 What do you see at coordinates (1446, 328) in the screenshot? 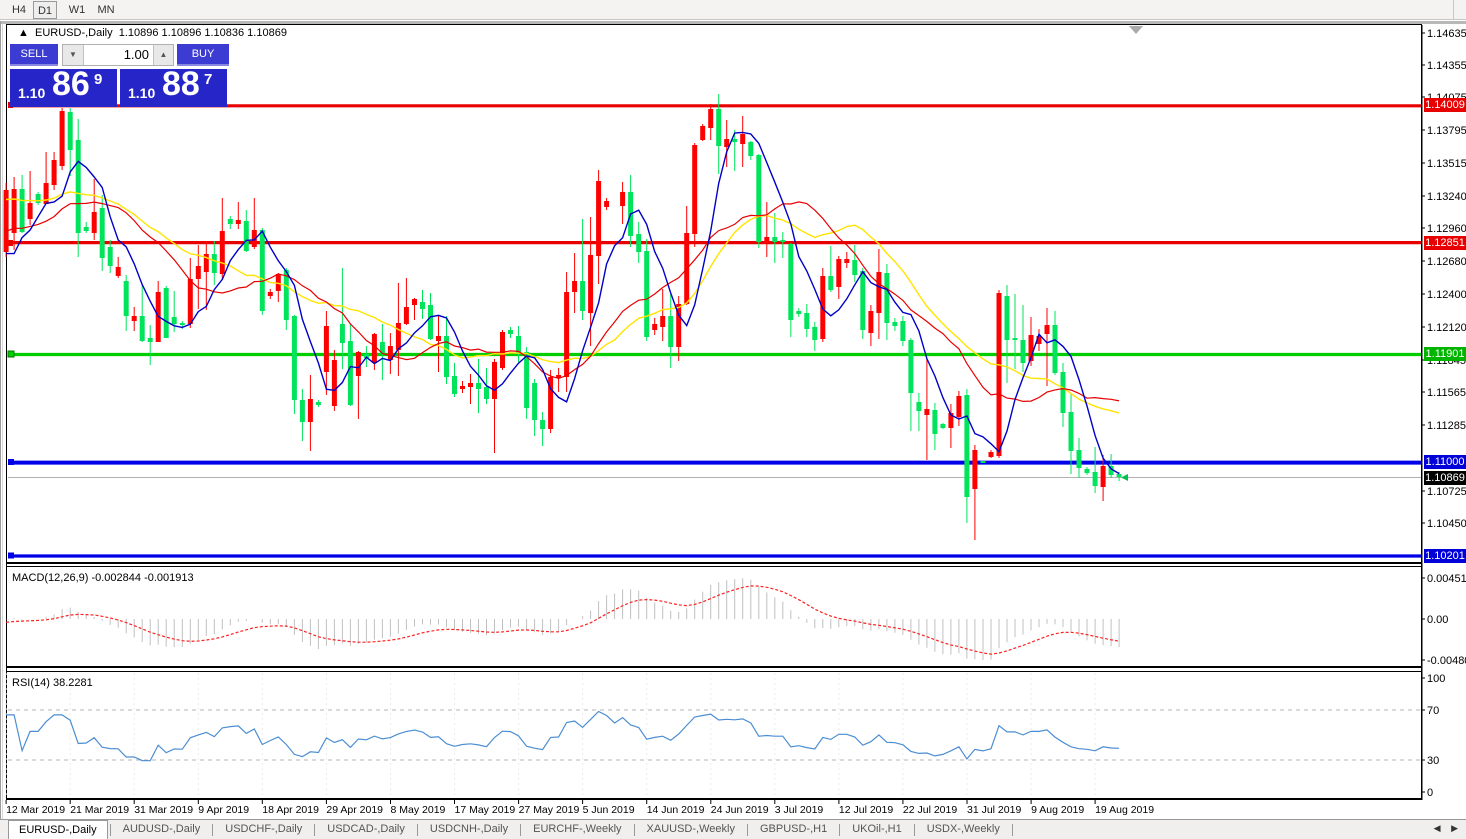
I see `svg-text: 1.12120` at bounding box center [1446, 328].